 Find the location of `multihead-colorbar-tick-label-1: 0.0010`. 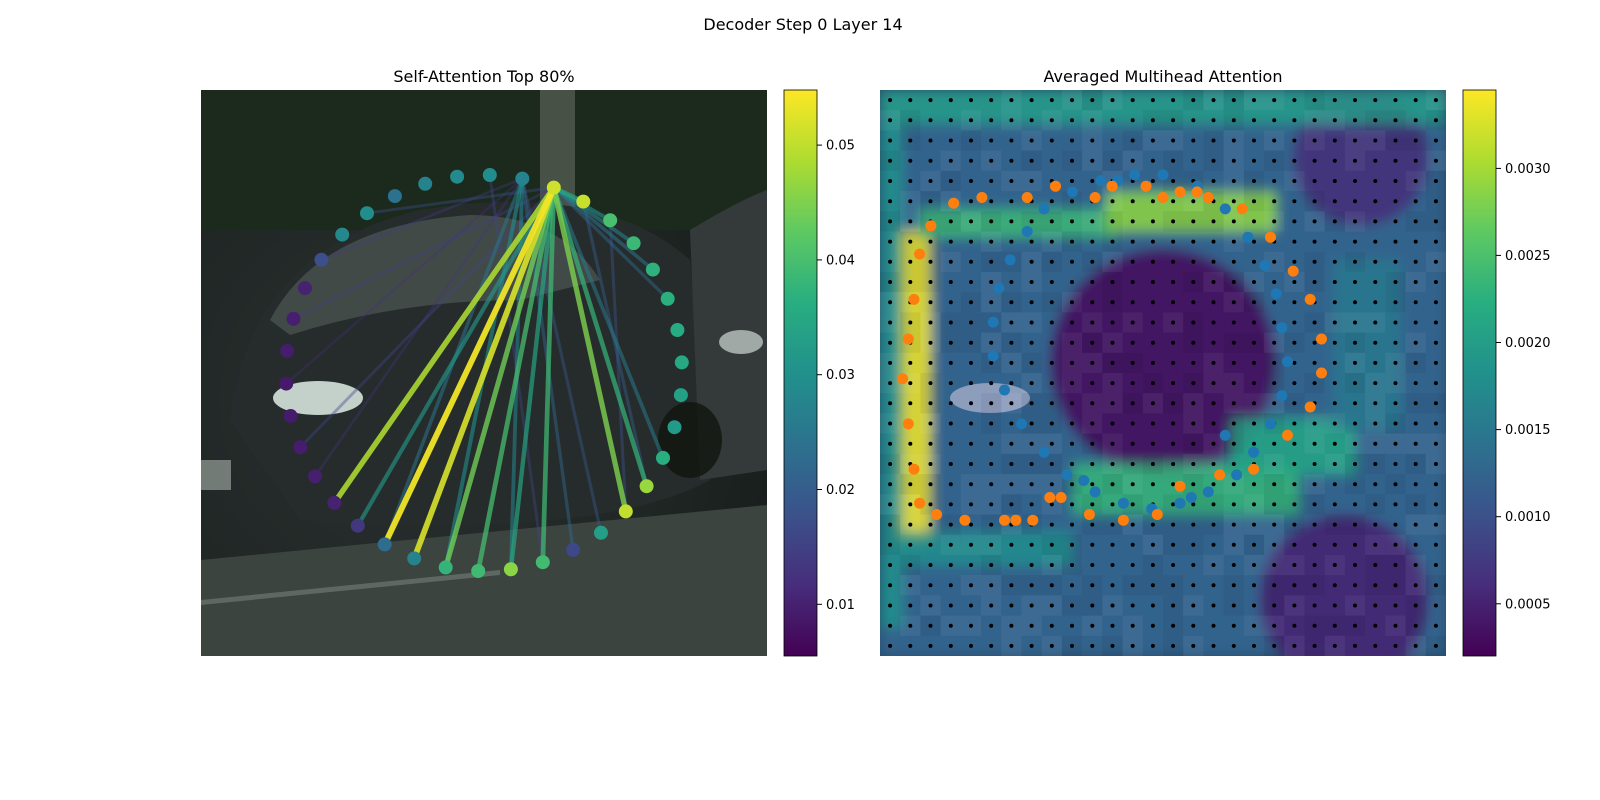

multihead-colorbar-tick-label-1: 0.0010 is located at coordinates (1528, 517).